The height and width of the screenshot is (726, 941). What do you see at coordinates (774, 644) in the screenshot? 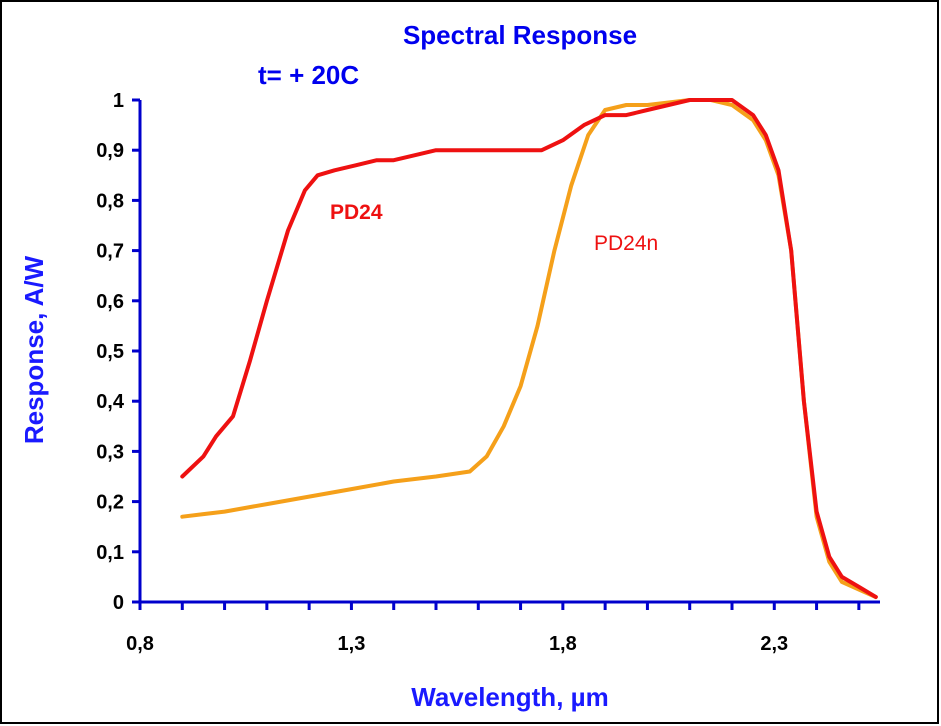
I see `x-tick-label: 2,3` at bounding box center [774, 644].